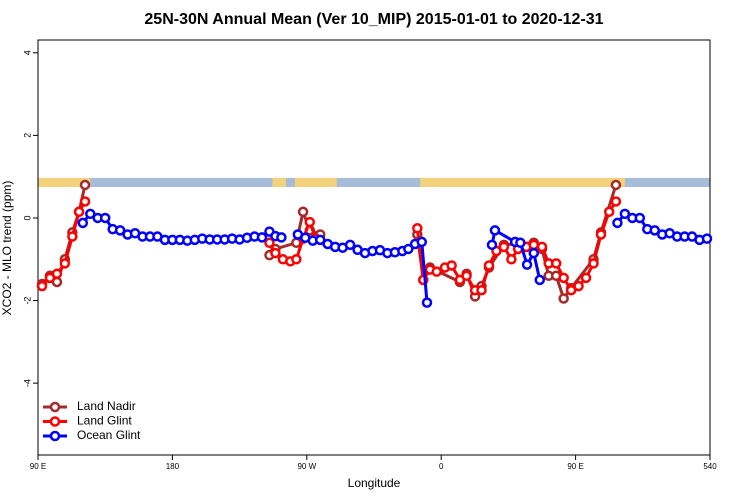  I want to click on y-tick-label: 4, so click(27, 52).